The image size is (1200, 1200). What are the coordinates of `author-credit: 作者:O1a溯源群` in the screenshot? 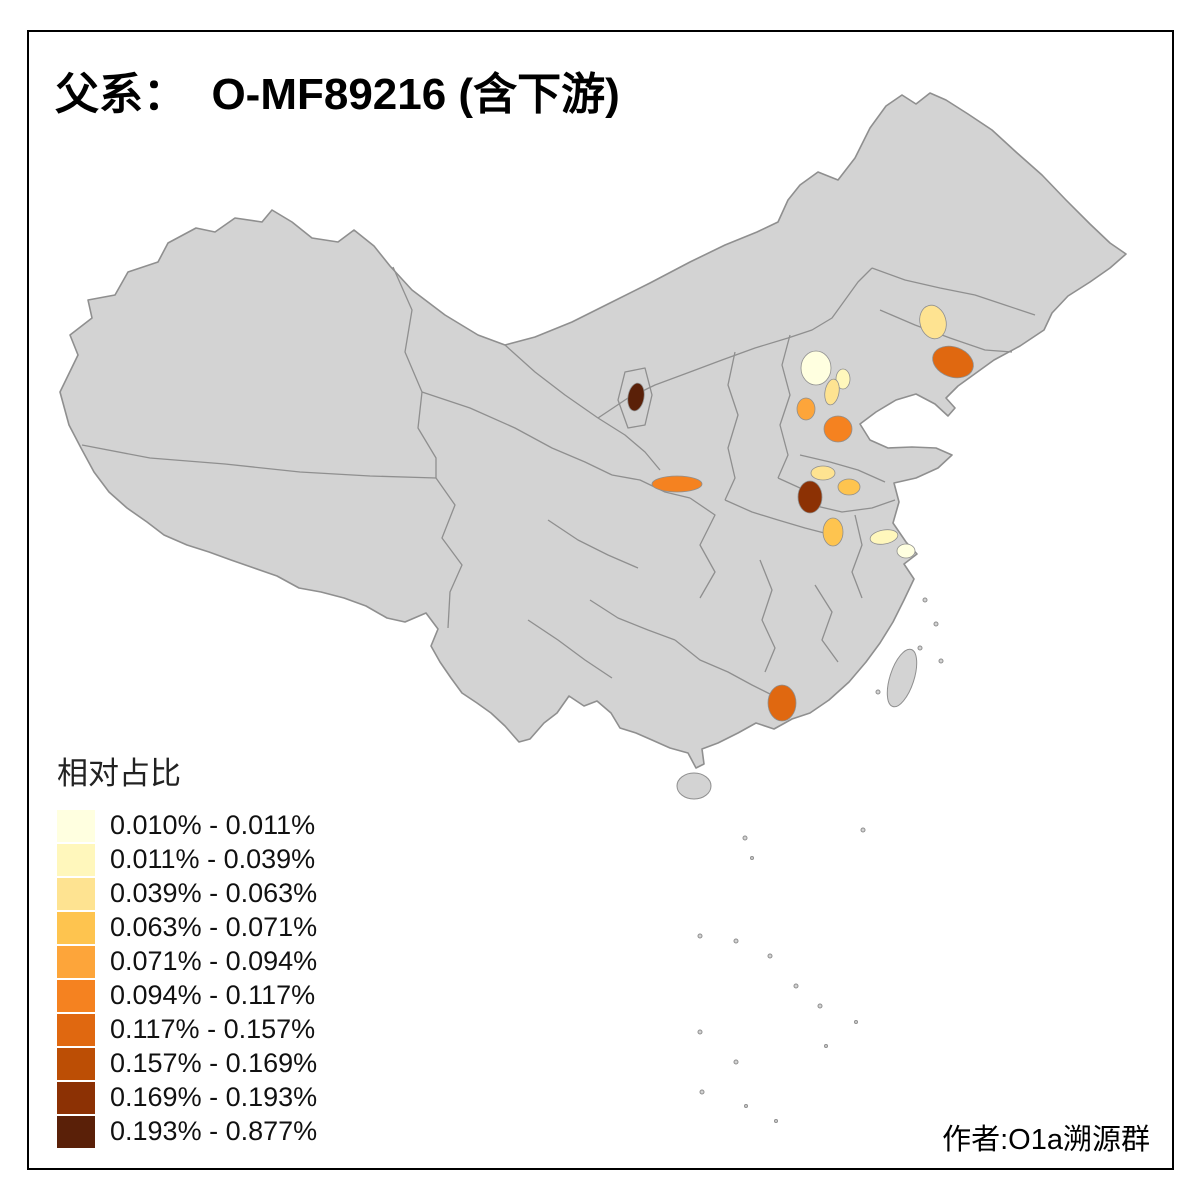 It's located at (1046, 1140).